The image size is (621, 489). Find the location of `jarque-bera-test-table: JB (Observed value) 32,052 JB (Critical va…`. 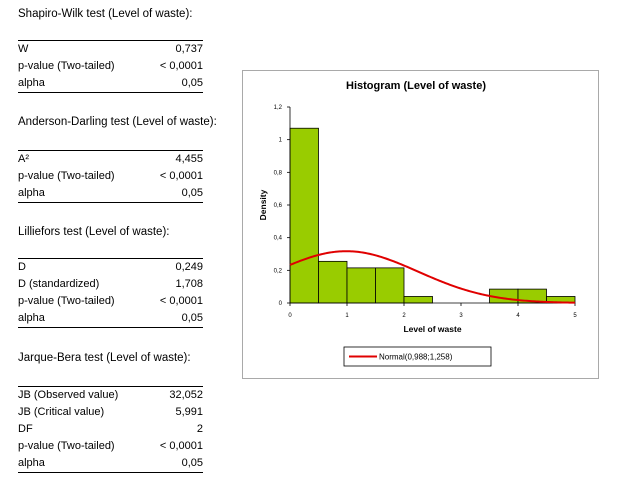

jarque-bera-test-table: JB (Observed value) 32,052 JB (Critical va… is located at coordinates (110, 429).